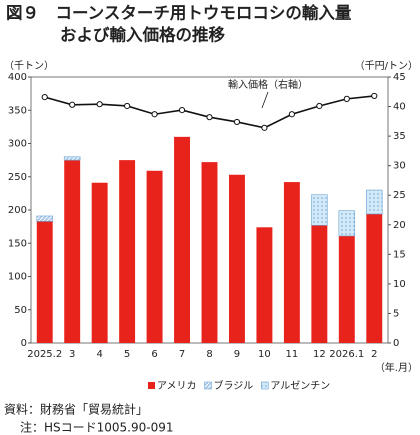 This screenshot has height=435, width=420. Describe the element at coordinates (17, 177) in the screenshot. I see `y-tick-label: 250` at that location.